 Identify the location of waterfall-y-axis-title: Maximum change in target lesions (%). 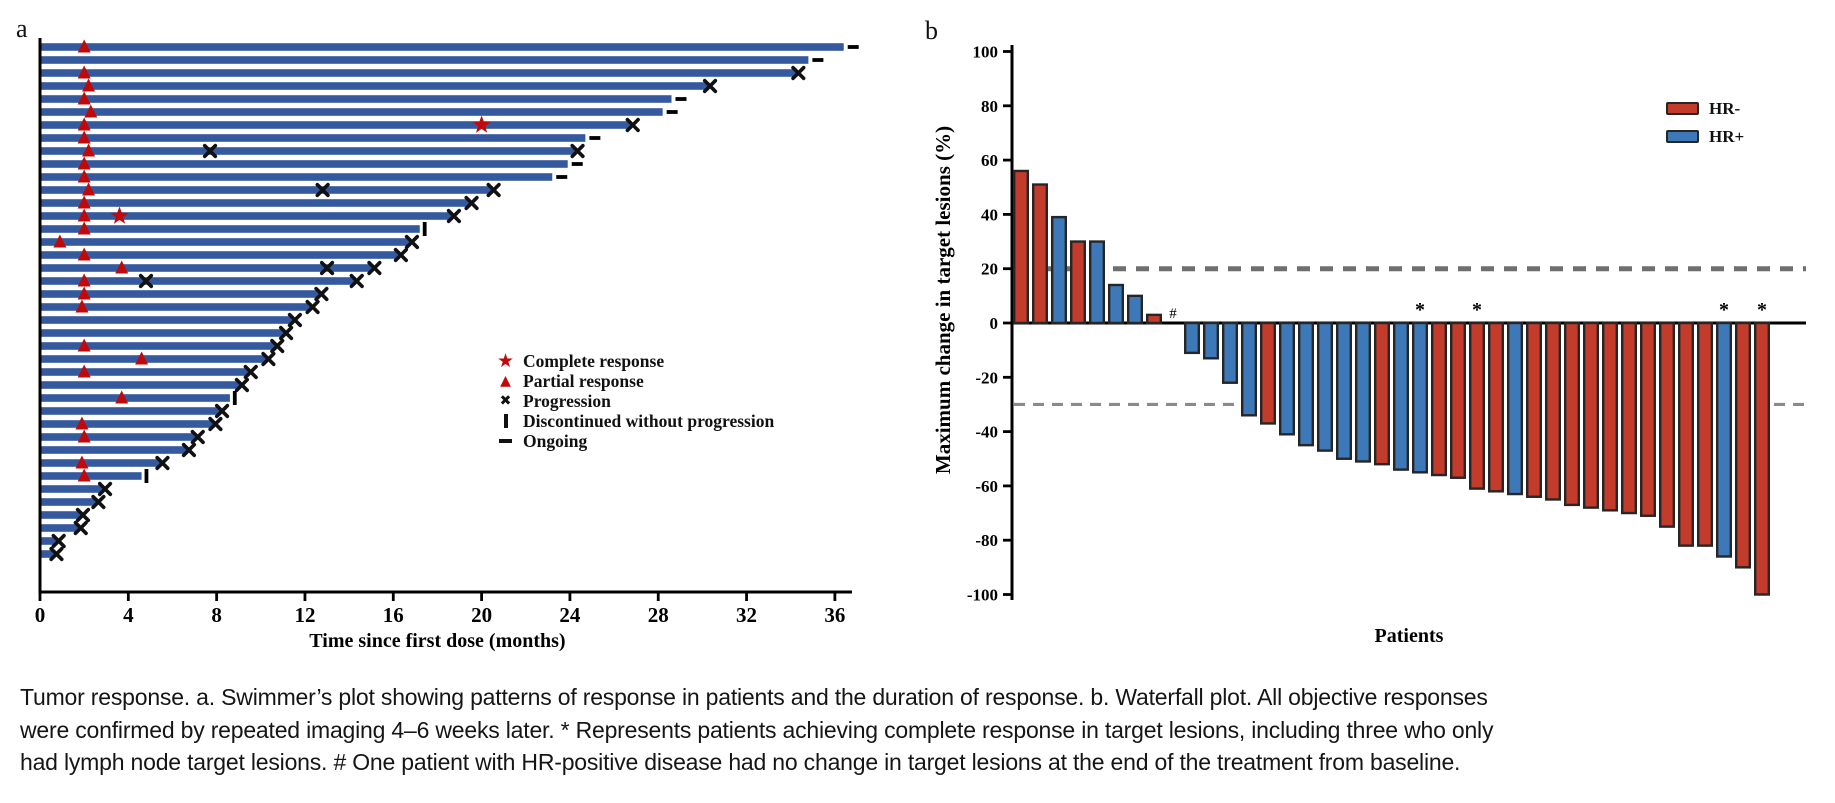
(943, 300).